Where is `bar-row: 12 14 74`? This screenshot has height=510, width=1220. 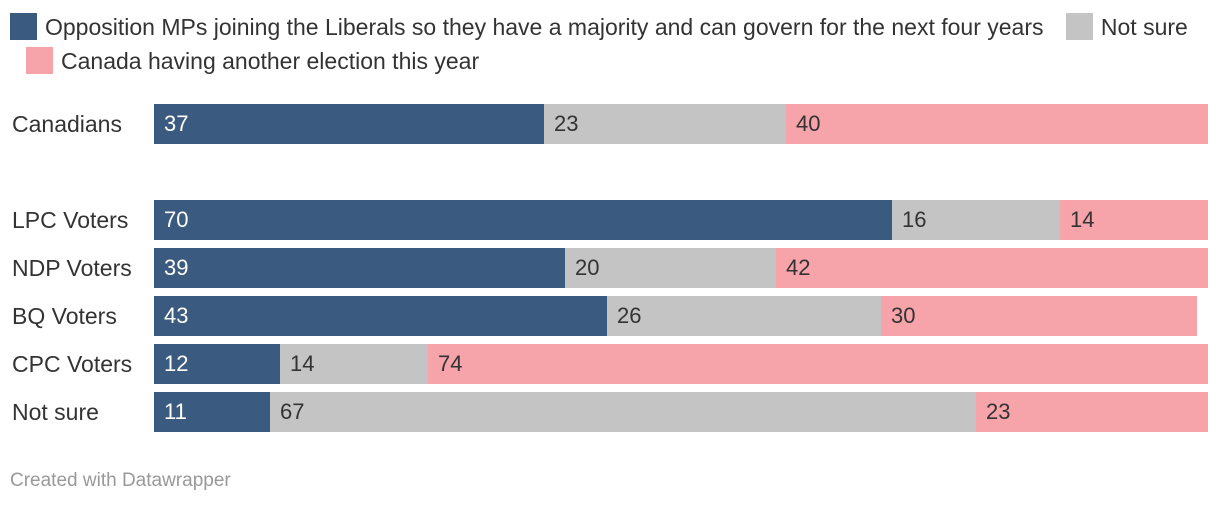
bar-row: 12 14 74 is located at coordinates (681, 364).